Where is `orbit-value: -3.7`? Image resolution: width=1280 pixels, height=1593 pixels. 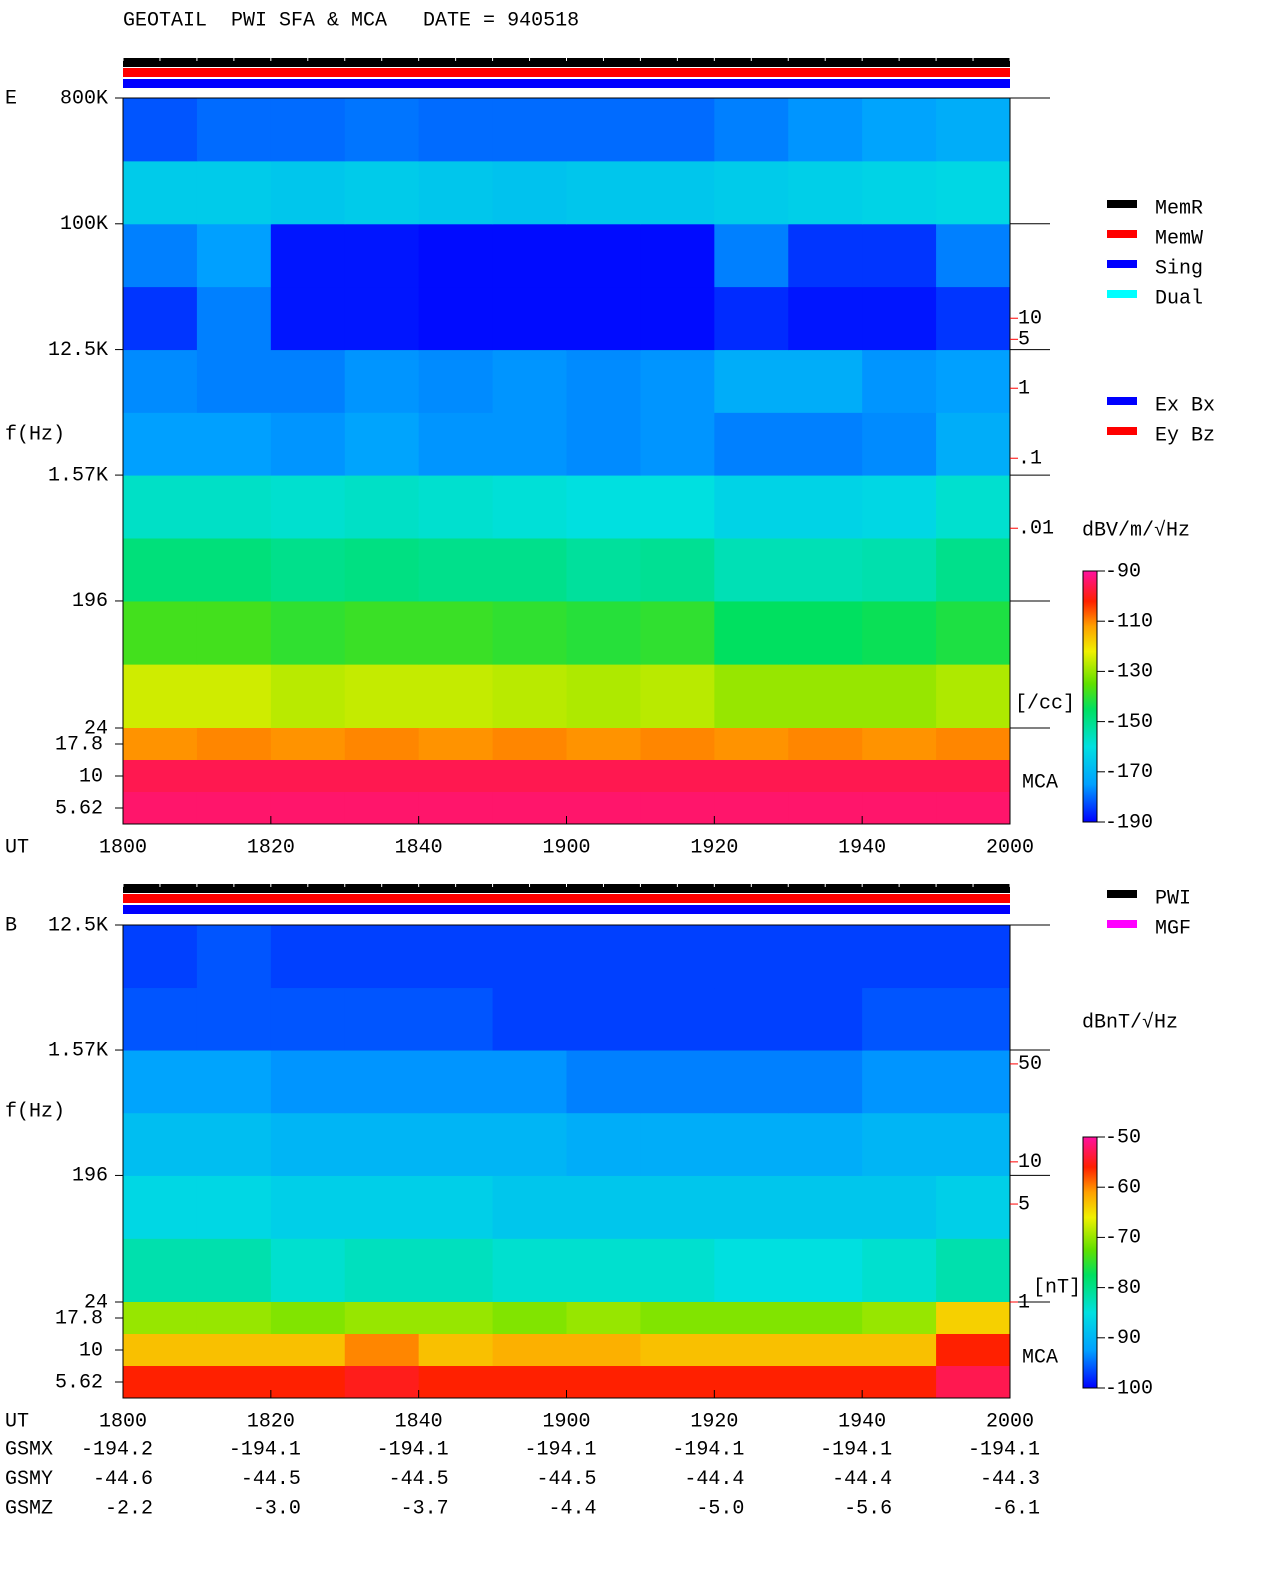
orbit-value: -3.7 is located at coordinates (425, 1508).